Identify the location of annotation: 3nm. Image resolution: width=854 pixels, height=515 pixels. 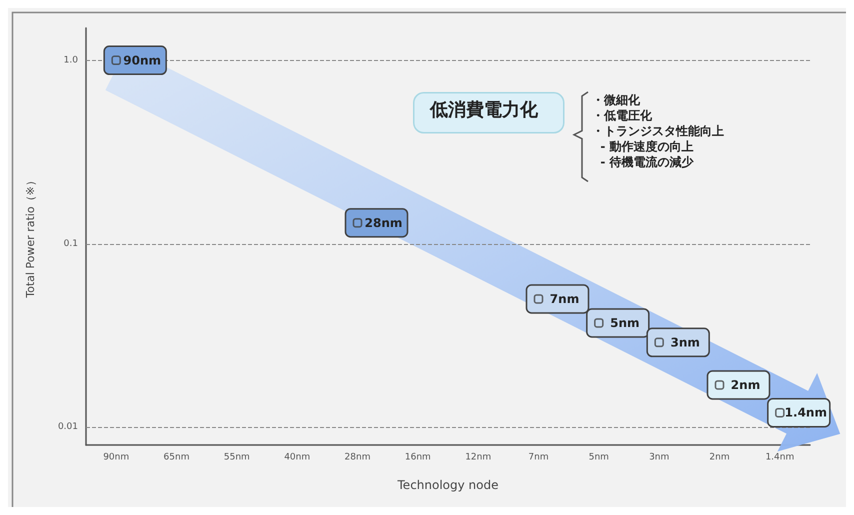
(685, 342).